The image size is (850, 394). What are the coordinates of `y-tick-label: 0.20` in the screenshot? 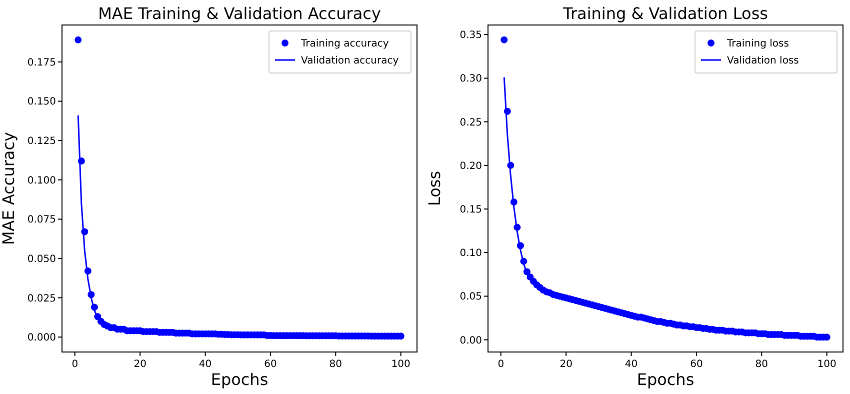 It's located at (471, 166).